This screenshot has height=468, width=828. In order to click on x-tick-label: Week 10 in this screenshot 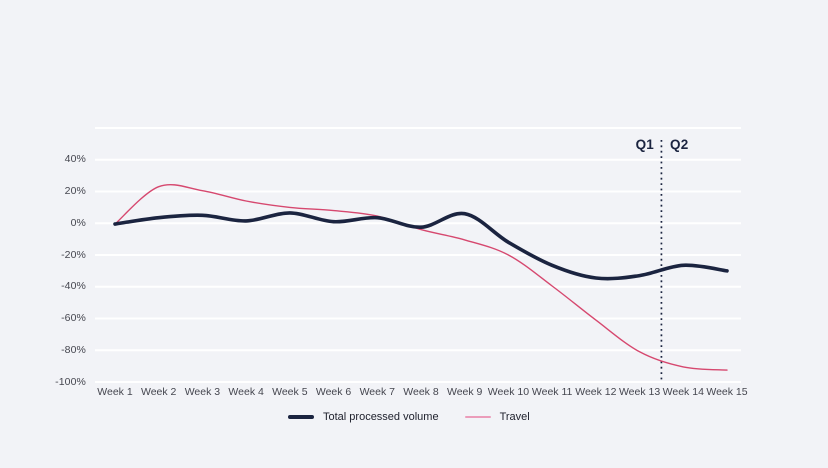, I will do `click(508, 392)`.